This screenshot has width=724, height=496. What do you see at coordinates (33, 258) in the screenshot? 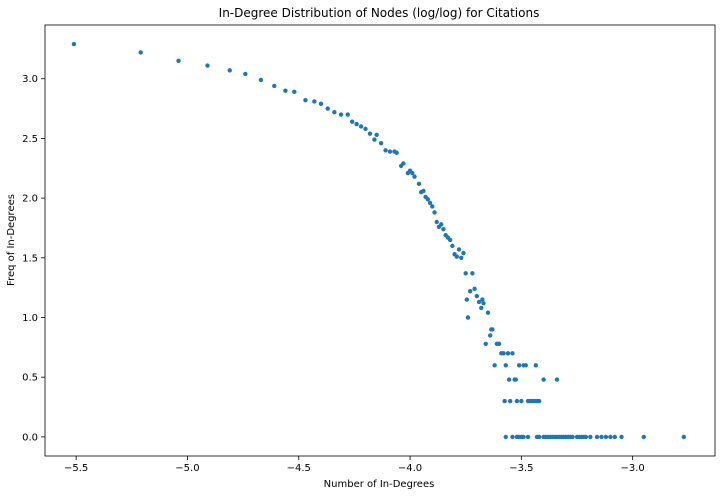
I see `y-axis: 0.0 0.5 1.0 1.5 2.0 2.5 3.0` at bounding box center [33, 258].